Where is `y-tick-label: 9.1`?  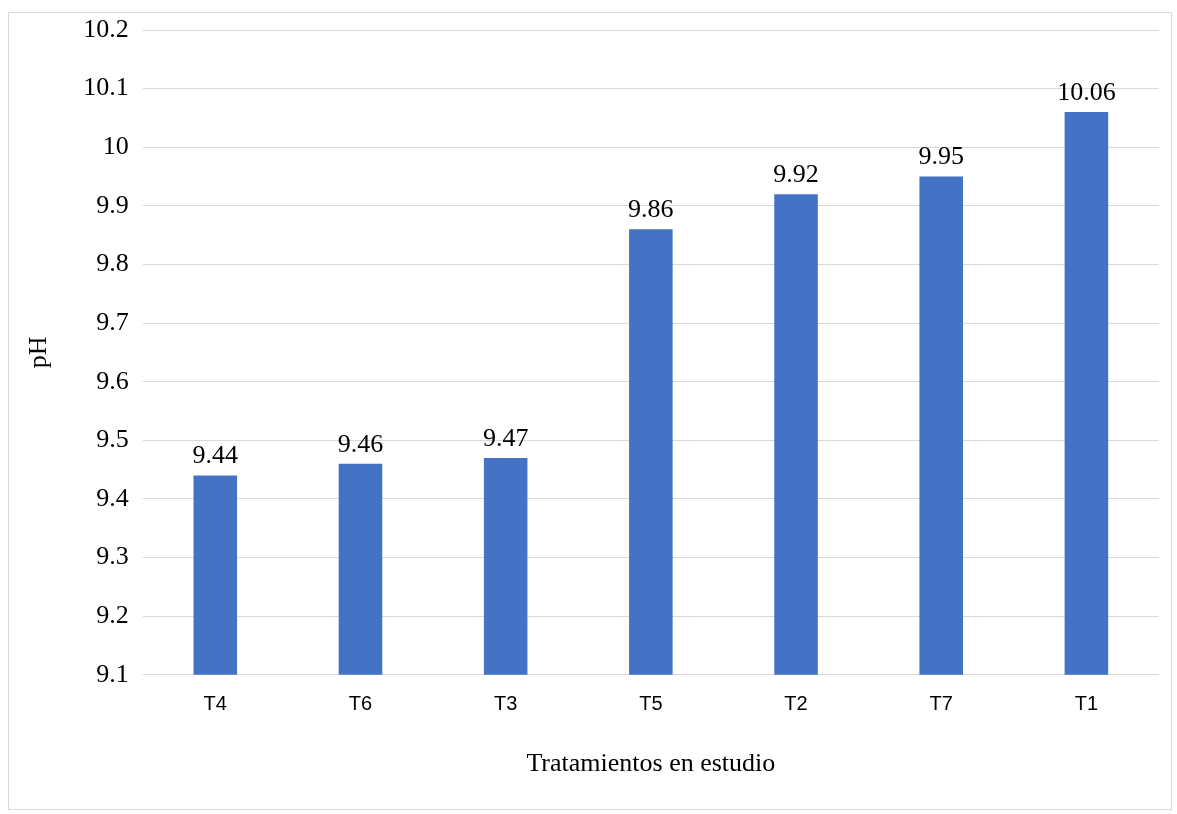 y-tick-label: 9.1 is located at coordinates (112, 673).